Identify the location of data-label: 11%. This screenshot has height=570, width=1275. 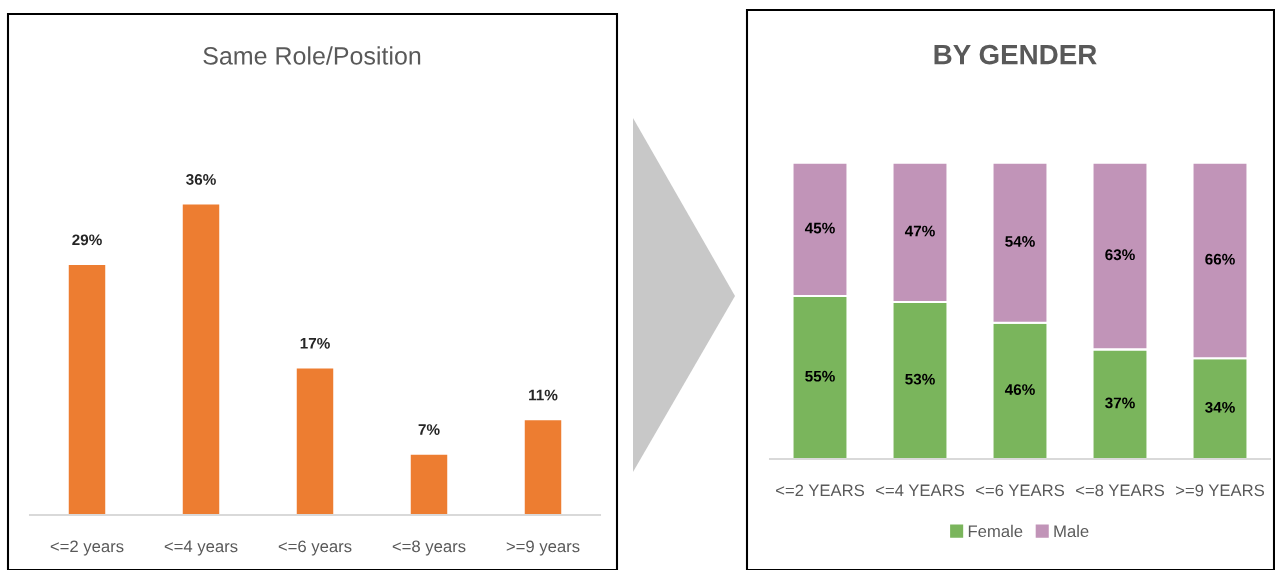
(543, 395).